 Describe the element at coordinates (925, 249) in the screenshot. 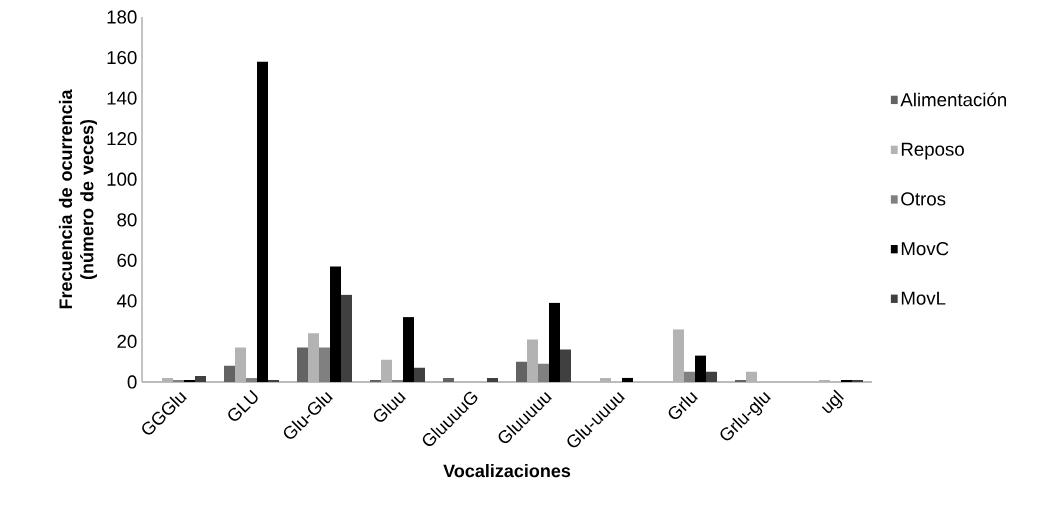

I see `legend-label: MovC` at that location.